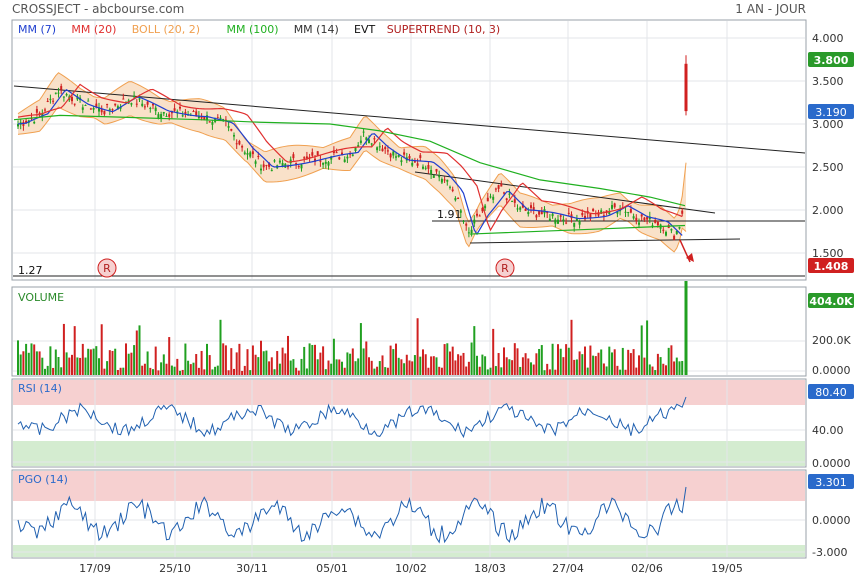  Describe the element at coordinates (831, 266) in the screenshot. I see `svg-text: 1.408` at that location.